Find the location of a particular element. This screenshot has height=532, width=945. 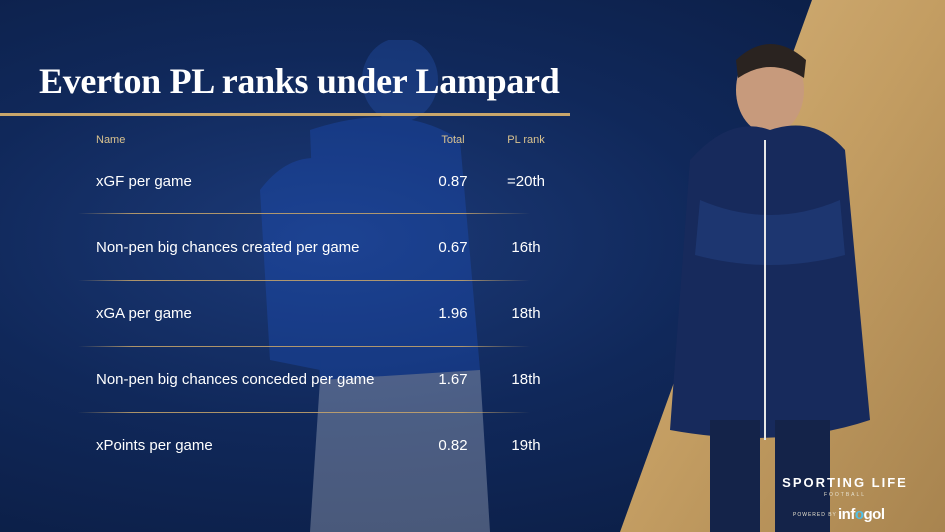

row-total: 1.67 is located at coordinates (453, 379).